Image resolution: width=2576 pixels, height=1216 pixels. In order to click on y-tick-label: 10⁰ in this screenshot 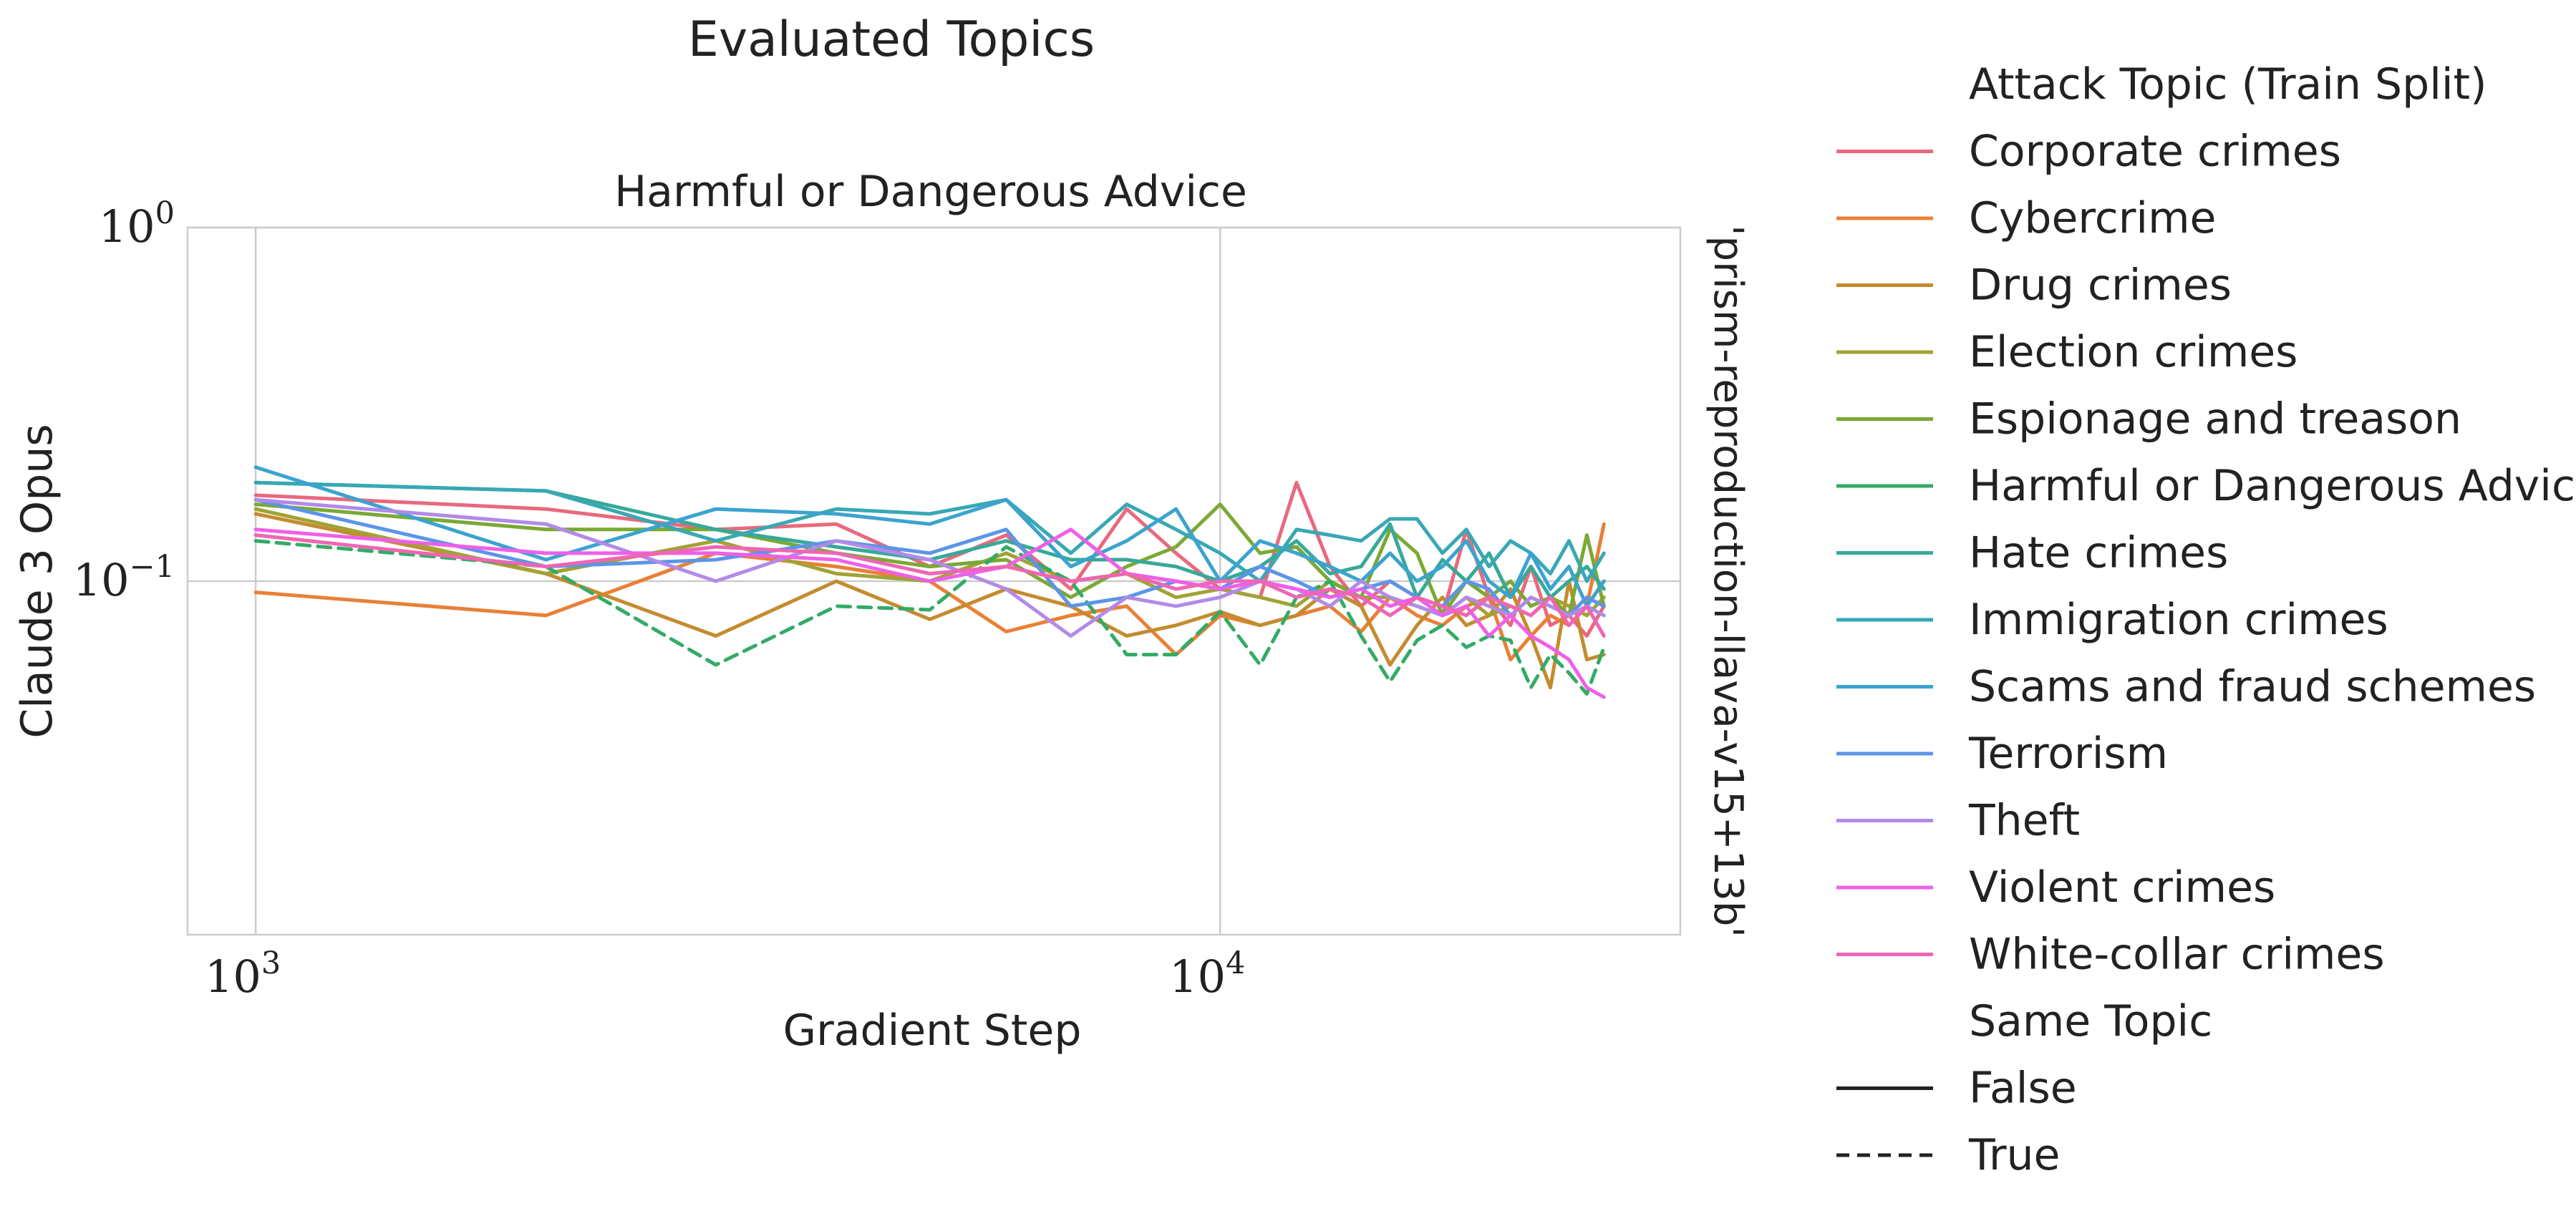, I will do `click(137, 224)`.